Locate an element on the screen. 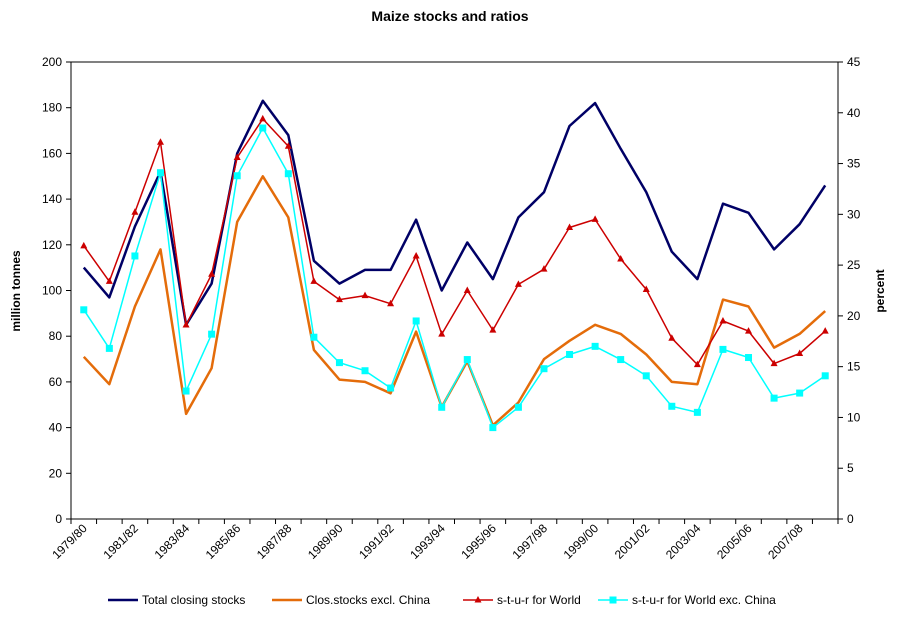 Image resolution: width=917 pixels, height=629 pixels. y2-tick-label: 10 is located at coordinates (854, 417).